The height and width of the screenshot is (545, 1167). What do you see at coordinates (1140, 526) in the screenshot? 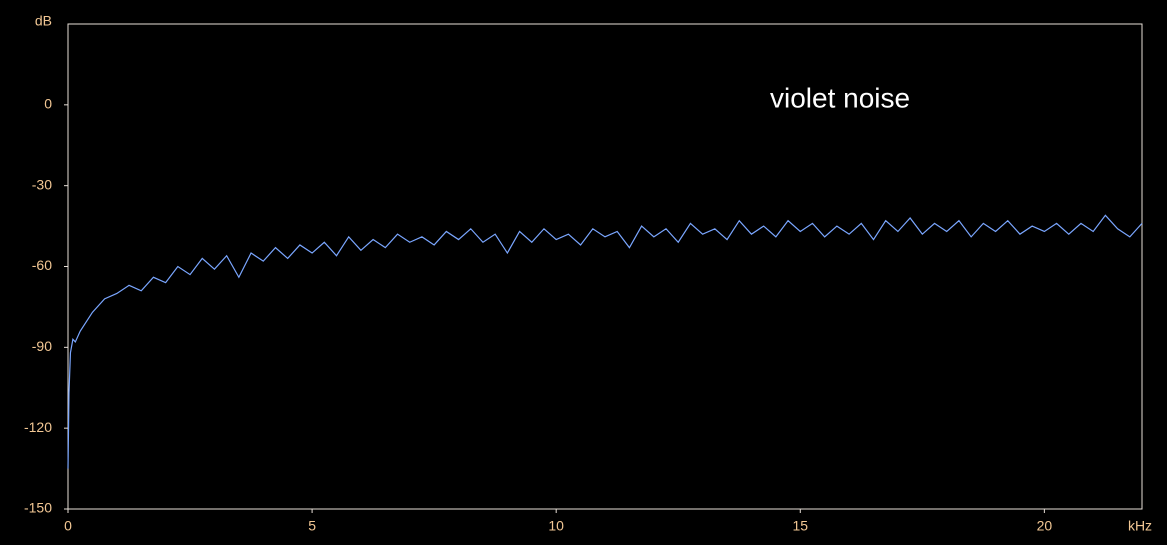
I see `x-axis-label: kHz` at bounding box center [1140, 526].